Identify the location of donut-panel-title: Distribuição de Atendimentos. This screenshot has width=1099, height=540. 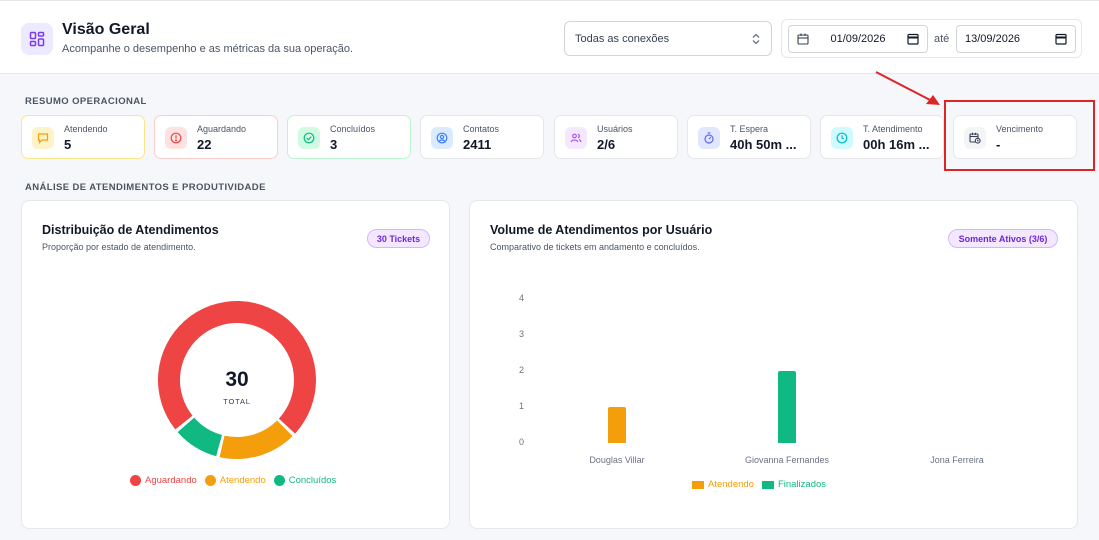
(130, 230).